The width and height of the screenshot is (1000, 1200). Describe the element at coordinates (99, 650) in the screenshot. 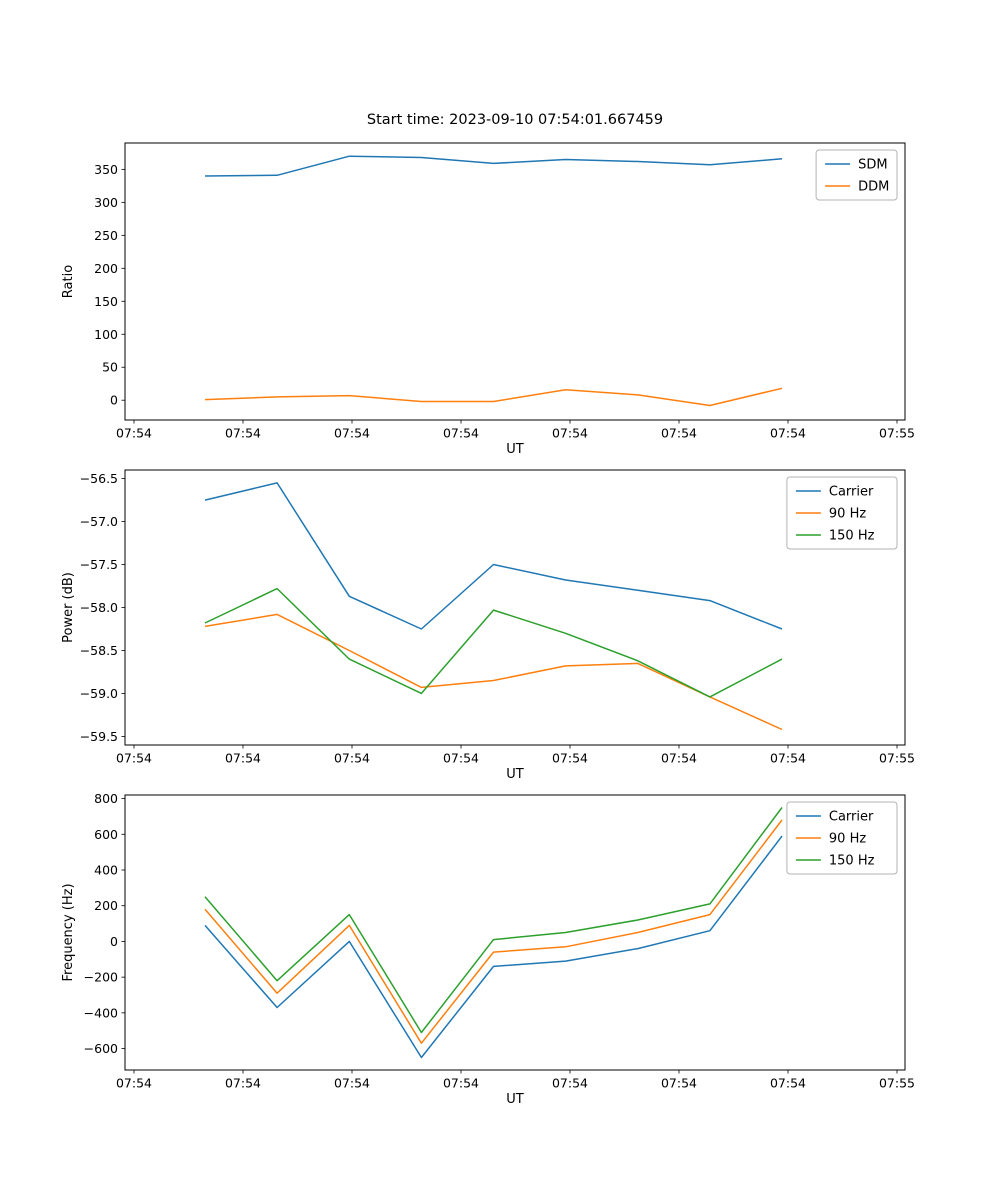

I see `y-tick-label: −58.5` at that location.